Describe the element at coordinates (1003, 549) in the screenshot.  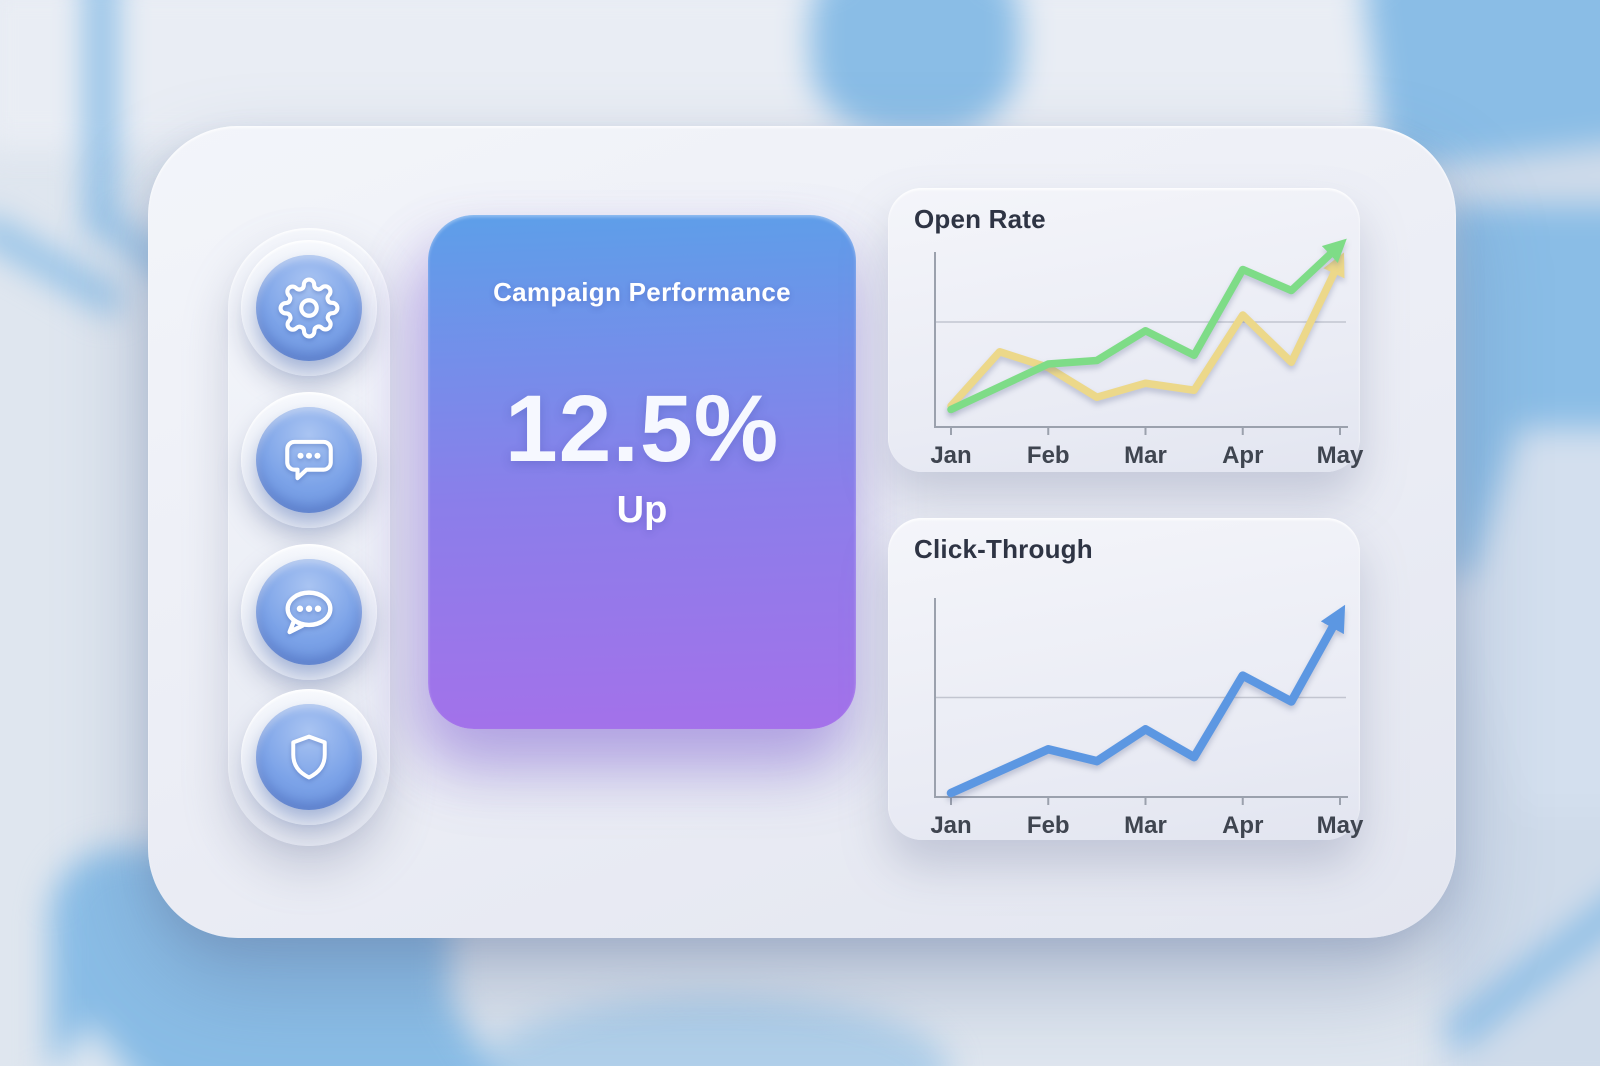
I see `click-through-title: Click-Through` at that location.